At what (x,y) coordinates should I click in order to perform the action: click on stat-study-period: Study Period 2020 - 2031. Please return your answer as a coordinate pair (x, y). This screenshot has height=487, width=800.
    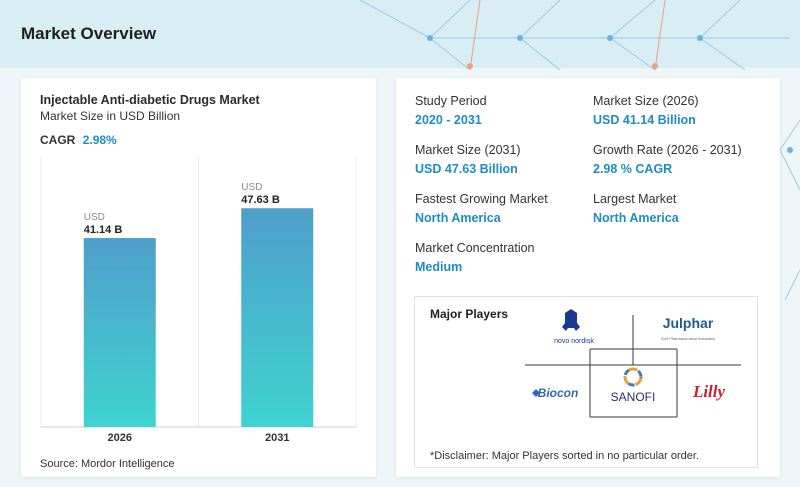
    Looking at the image, I should click on (451, 110).